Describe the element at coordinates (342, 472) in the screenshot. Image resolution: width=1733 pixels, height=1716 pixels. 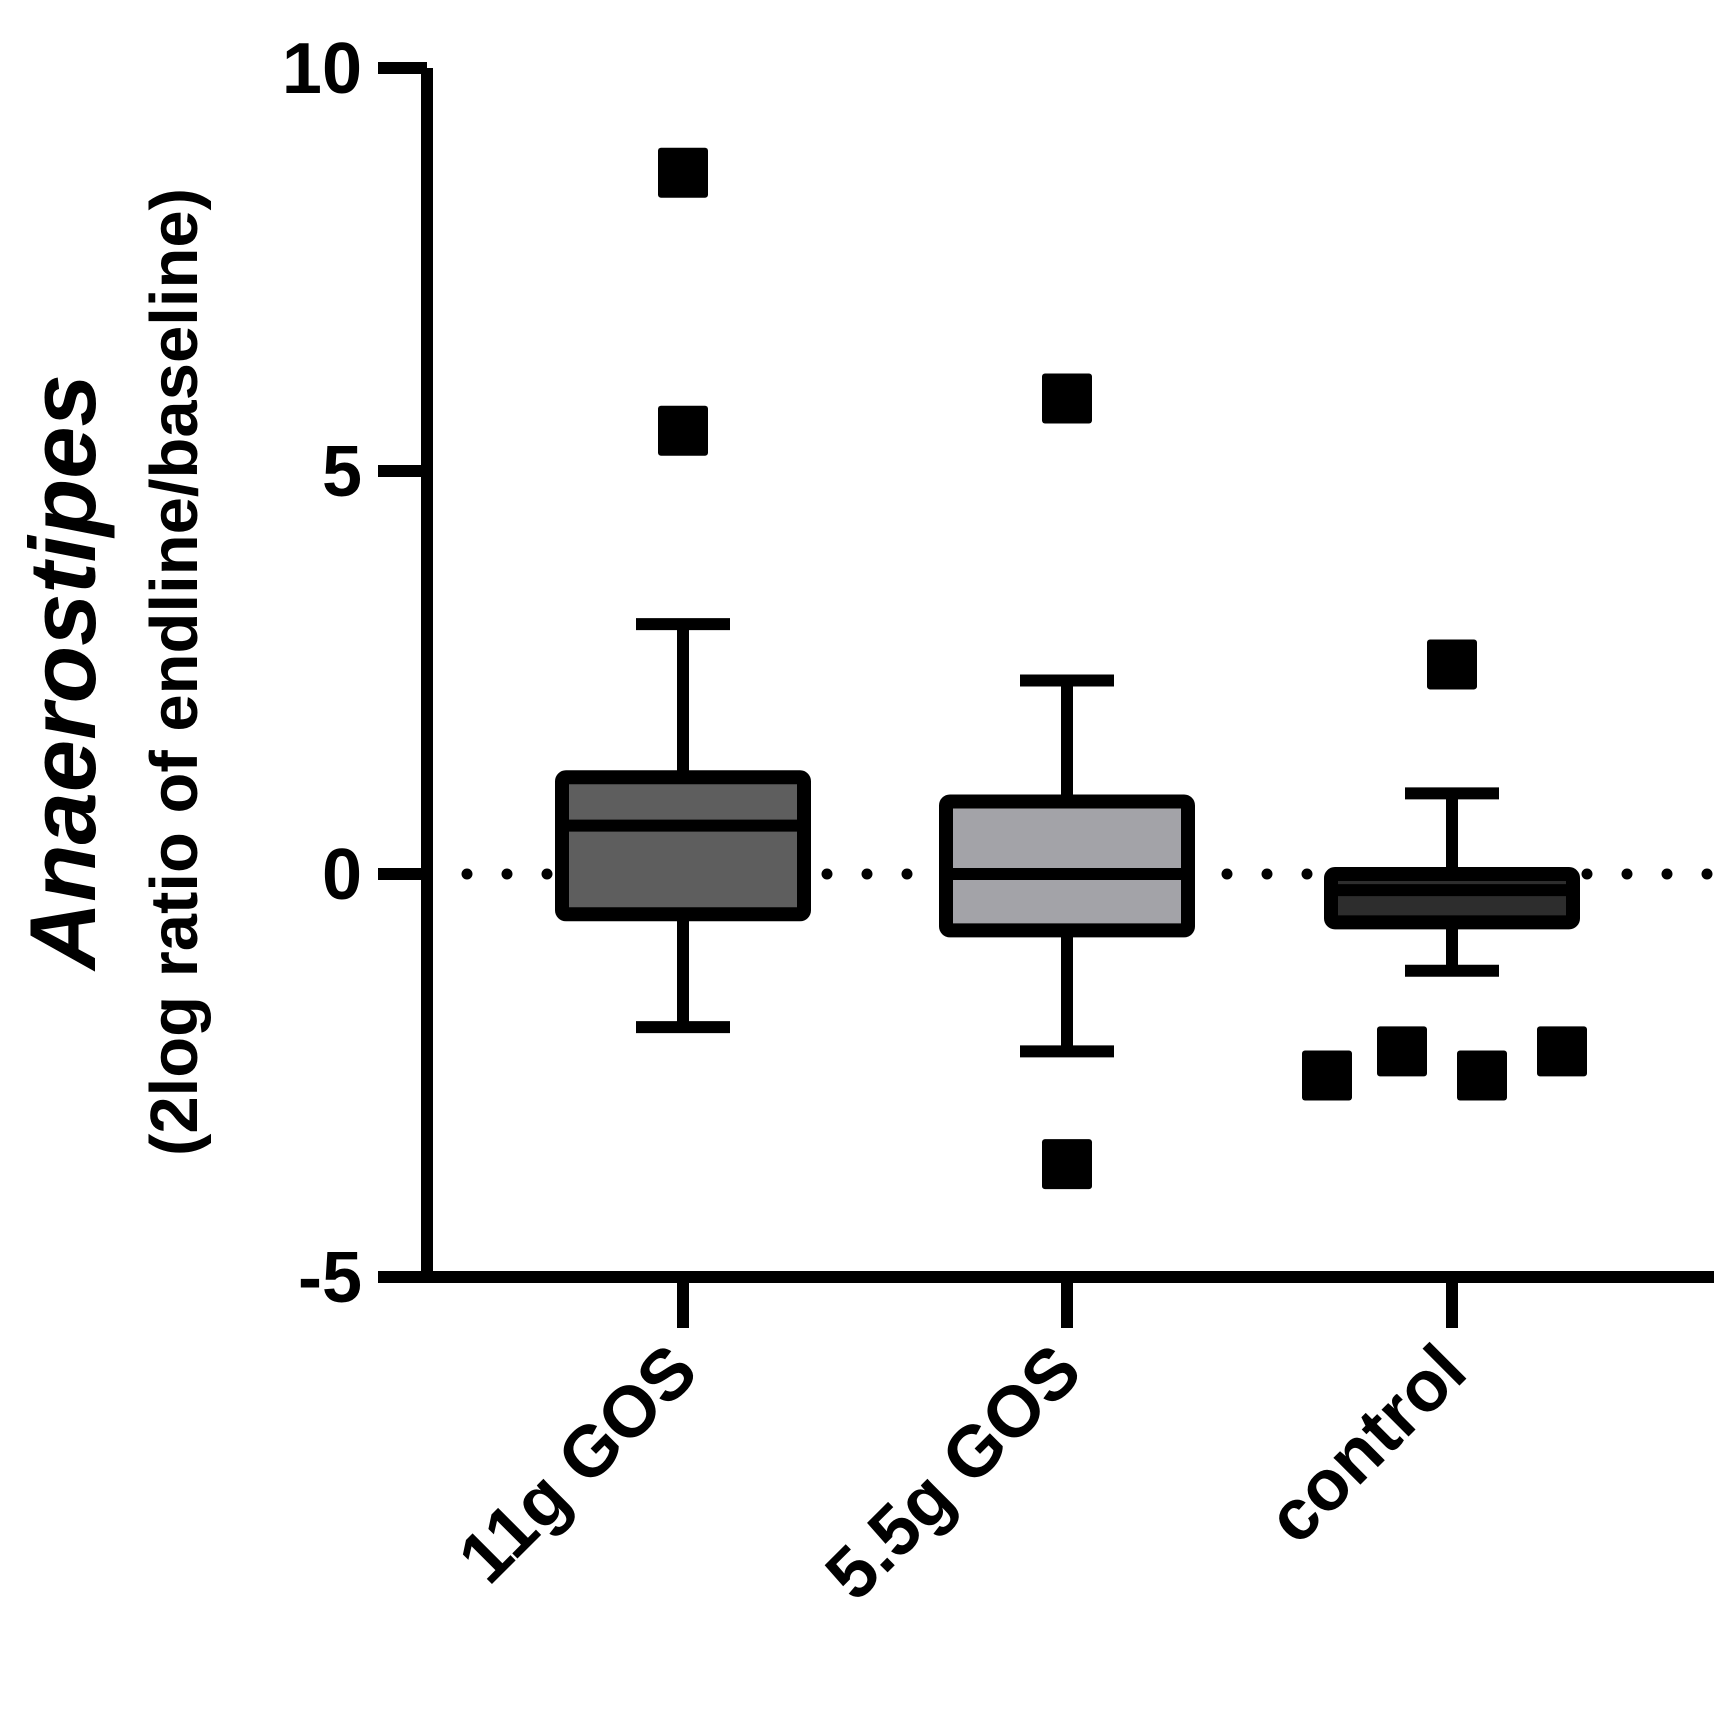
I see `y-tick-label: 5` at that location.